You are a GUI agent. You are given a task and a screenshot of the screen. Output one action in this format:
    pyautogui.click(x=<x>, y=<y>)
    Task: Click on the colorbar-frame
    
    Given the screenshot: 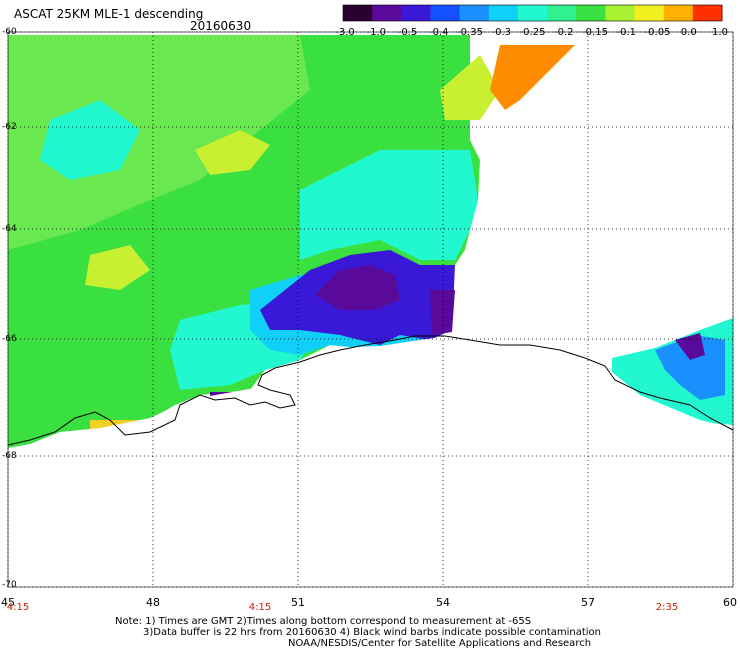 What is the action you would take?
    pyautogui.click(x=532, y=13)
    